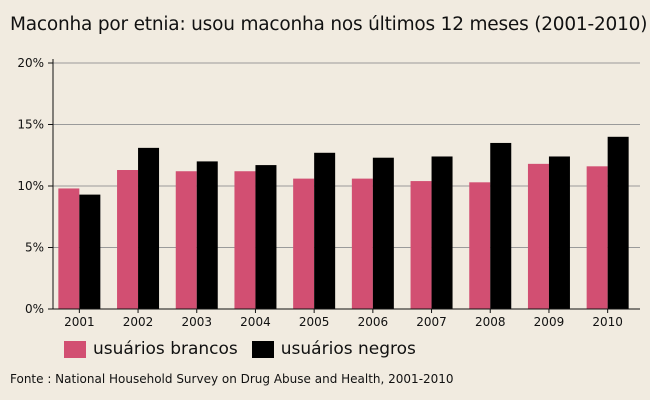 The image size is (650, 400). I want to click on x-tick-label: 2009, so click(549, 322).